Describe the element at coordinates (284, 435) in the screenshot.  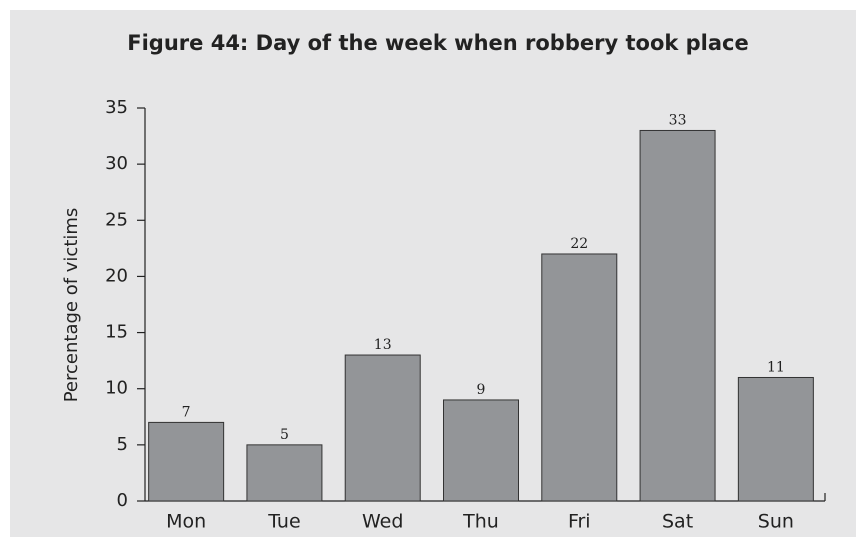
I see `value-label: 5` at that location.